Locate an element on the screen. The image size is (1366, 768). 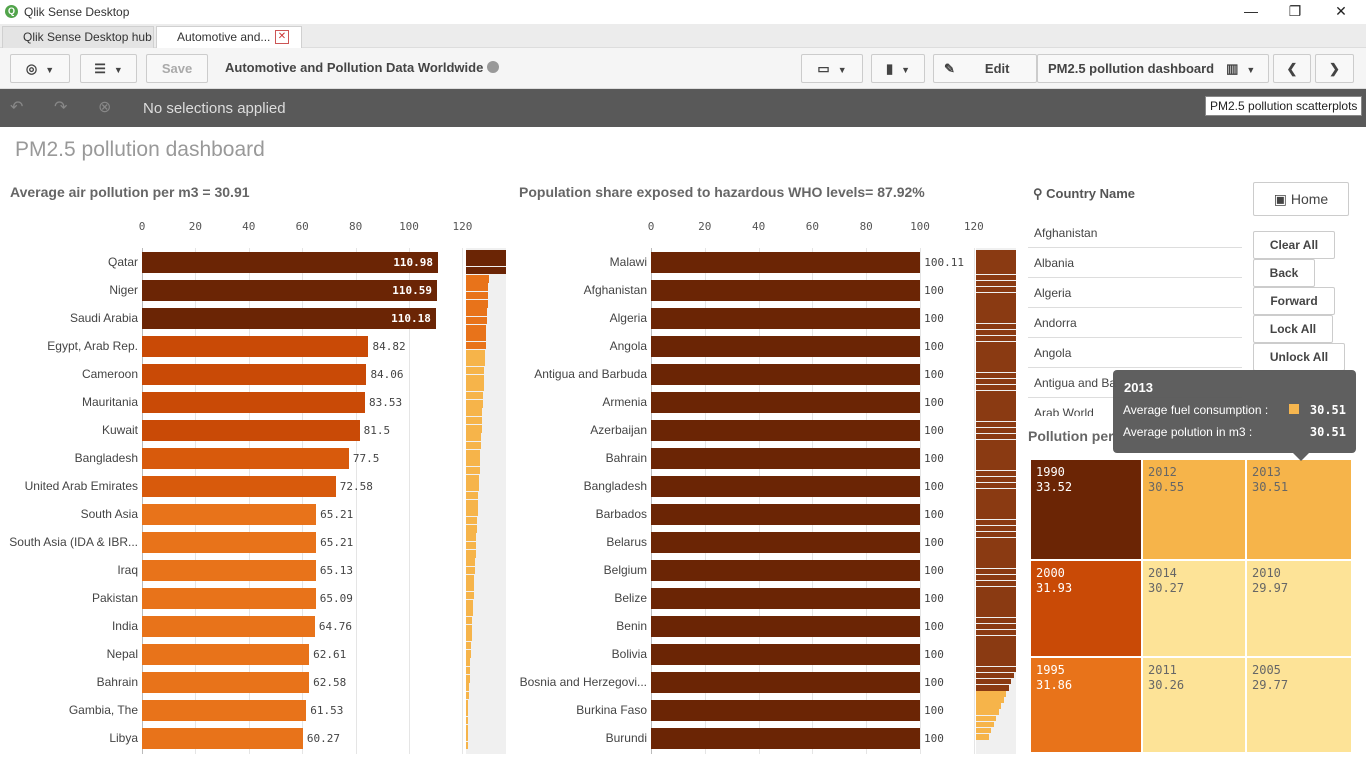
chart1-value-label: 81.5 is located at coordinates (377, 430).